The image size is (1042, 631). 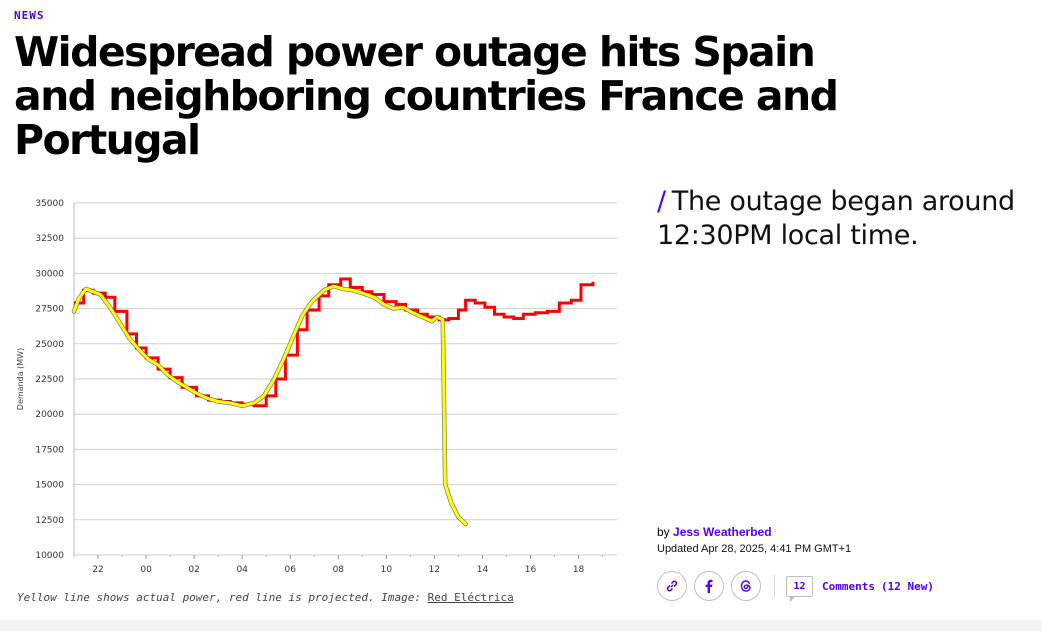 I want to click on image-credit-link: Red Eléctrica, so click(x=470, y=597).